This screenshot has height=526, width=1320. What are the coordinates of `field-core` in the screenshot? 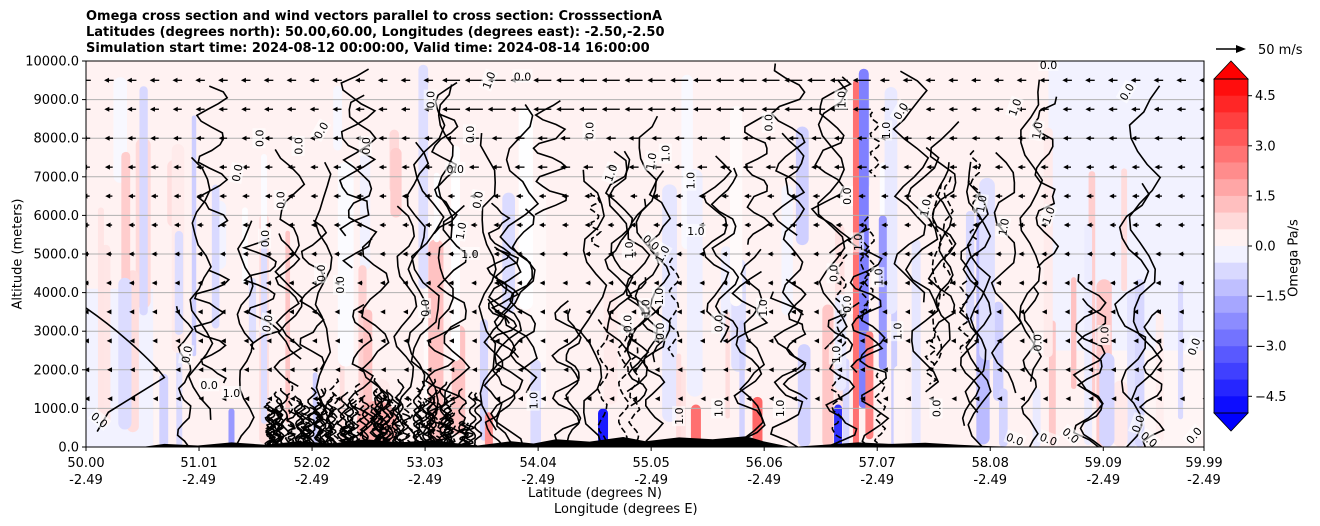 It's located at (869, 385).